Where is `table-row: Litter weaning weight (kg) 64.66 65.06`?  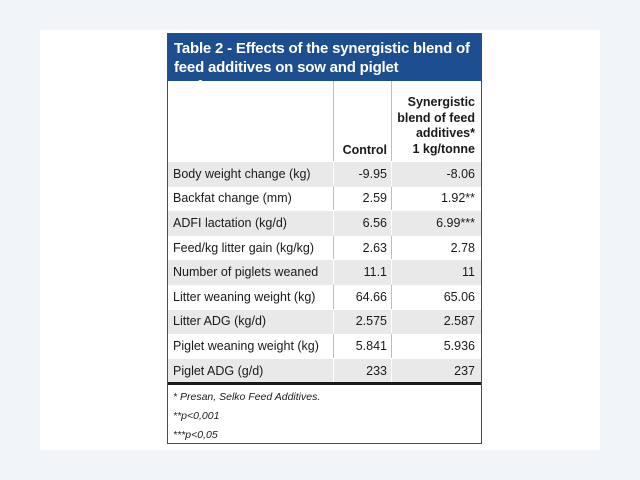 table-row: Litter weaning weight (kg) 64.66 65.06 is located at coordinates (324, 296).